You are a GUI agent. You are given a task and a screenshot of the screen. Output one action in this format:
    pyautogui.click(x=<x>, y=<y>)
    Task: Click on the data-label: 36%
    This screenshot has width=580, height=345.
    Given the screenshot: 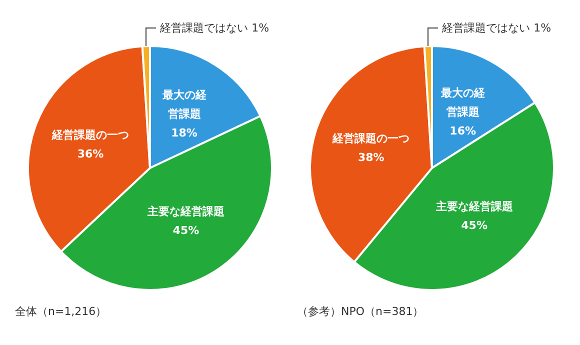 What is the action you would take?
    pyautogui.click(x=90, y=153)
    